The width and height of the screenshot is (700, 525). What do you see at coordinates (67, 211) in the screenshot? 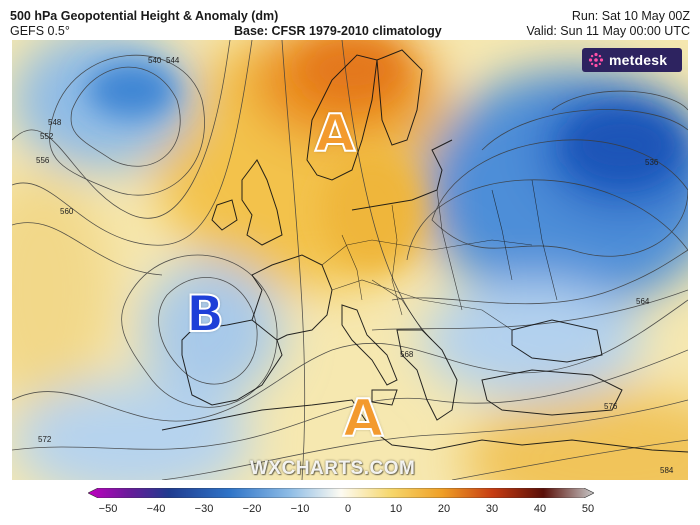
I see `contour-label: 560` at bounding box center [67, 211].